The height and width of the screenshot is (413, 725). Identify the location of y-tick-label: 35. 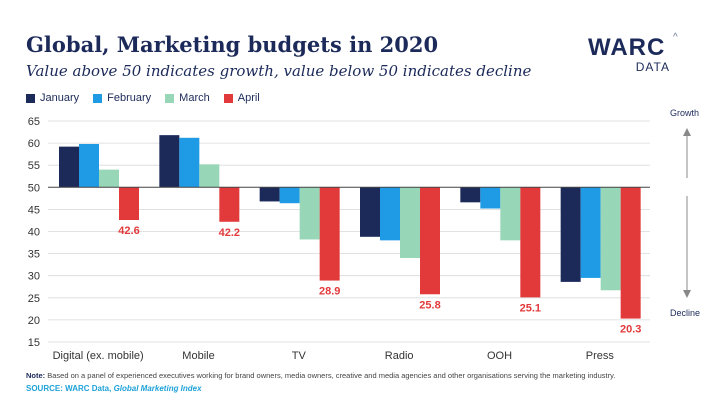
(34, 255).